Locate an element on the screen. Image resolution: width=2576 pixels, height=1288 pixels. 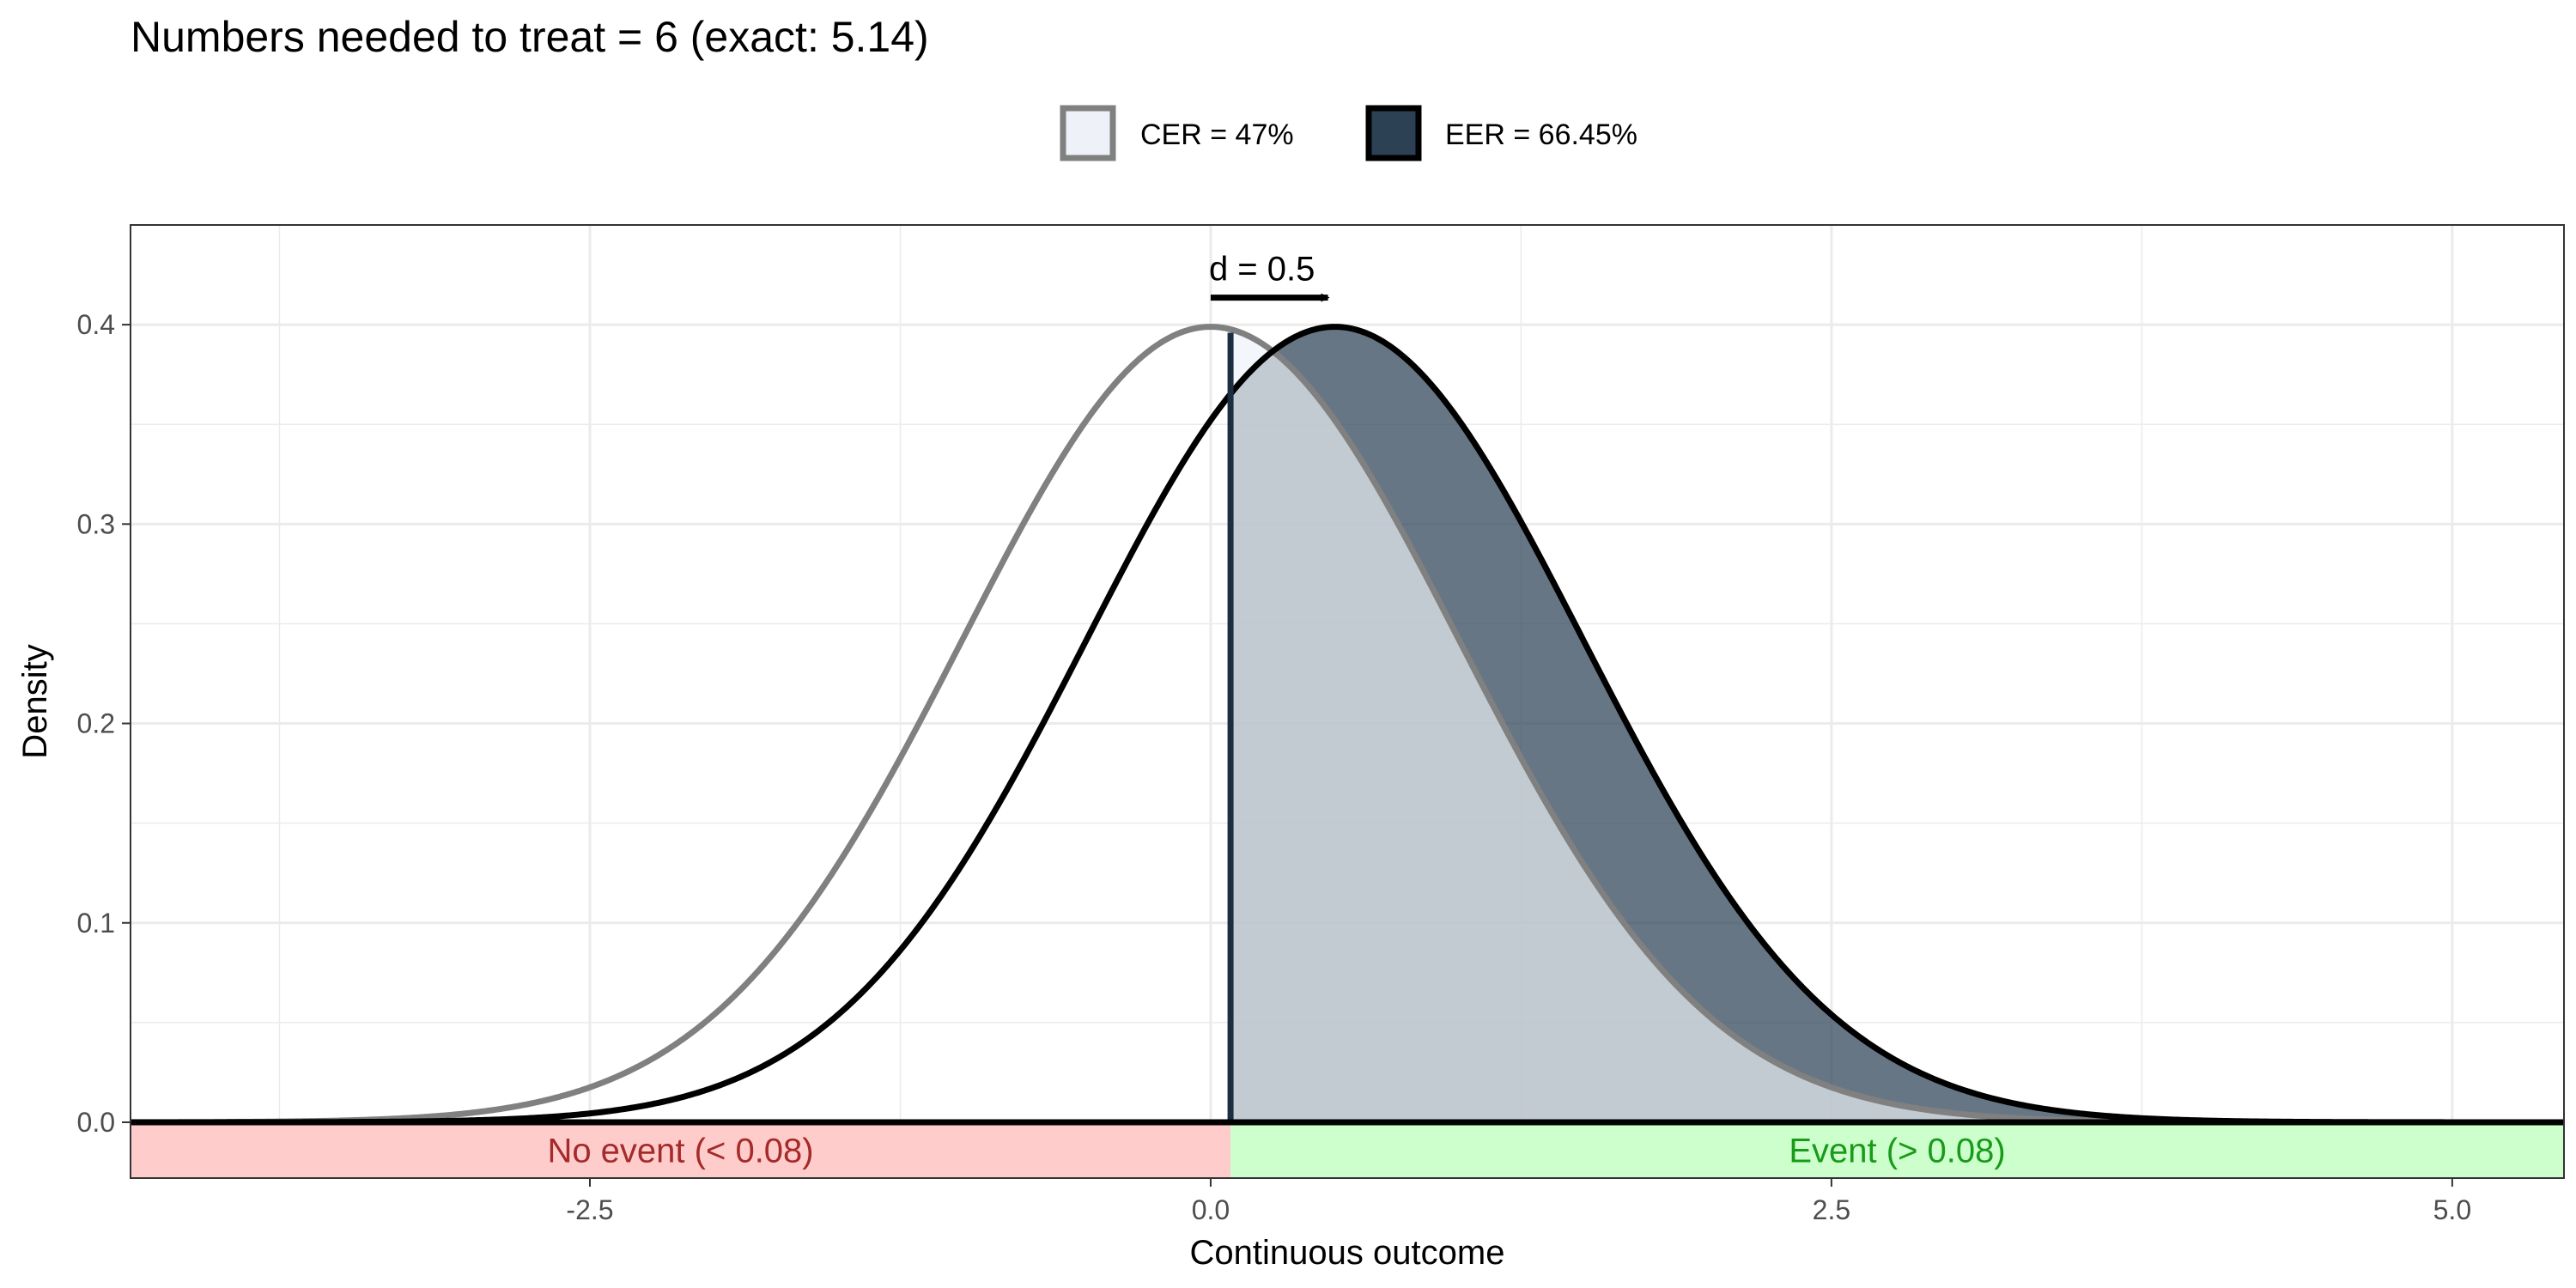
legend: CER = 47% EER = 66.45% is located at coordinates (1349, 133).